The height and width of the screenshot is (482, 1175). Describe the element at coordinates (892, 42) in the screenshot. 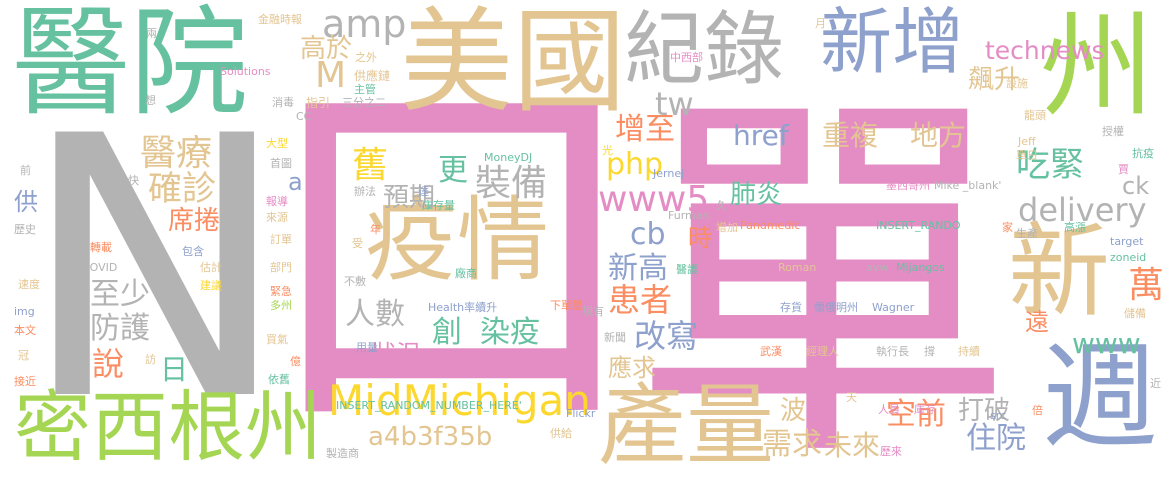

I see `word: 新增` at that location.